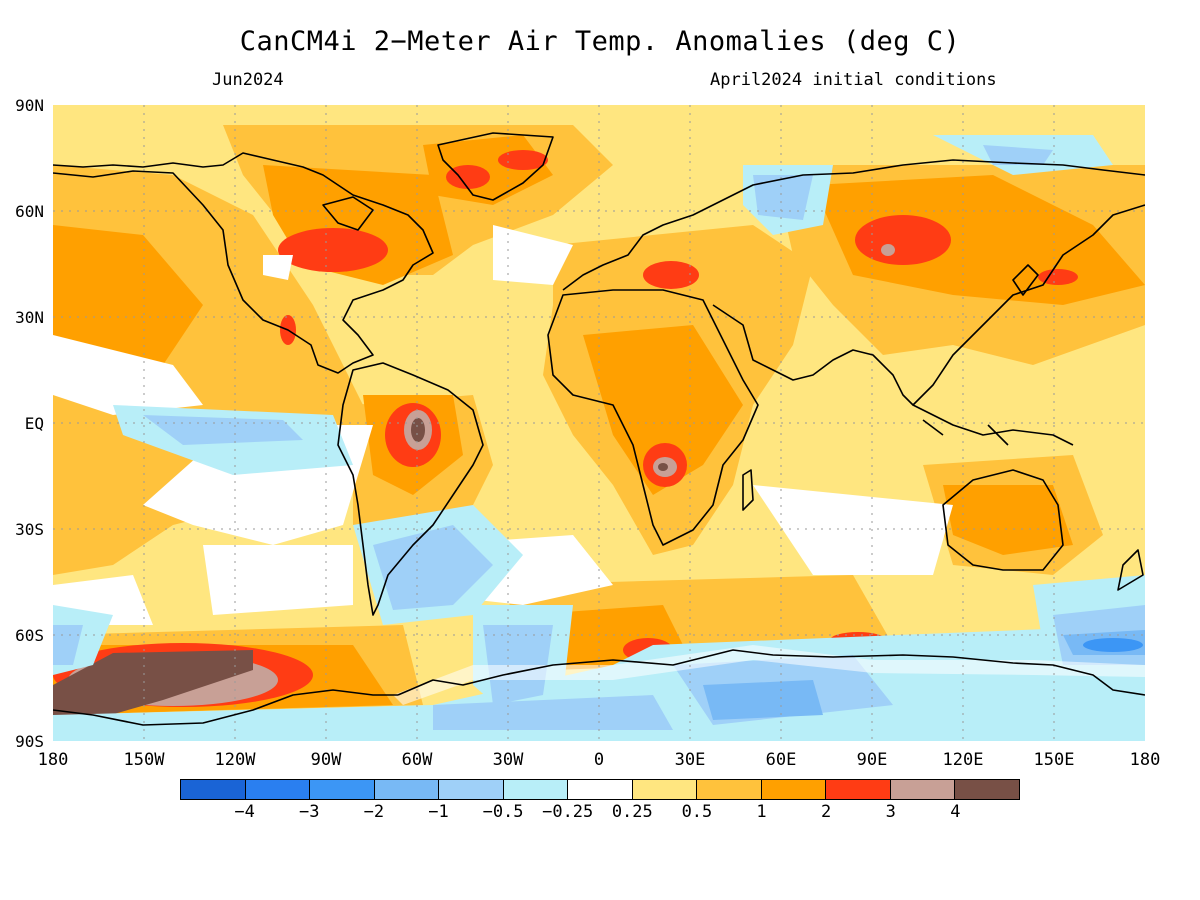  I want to click on lon-label-90w: 90W, so click(326, 760).